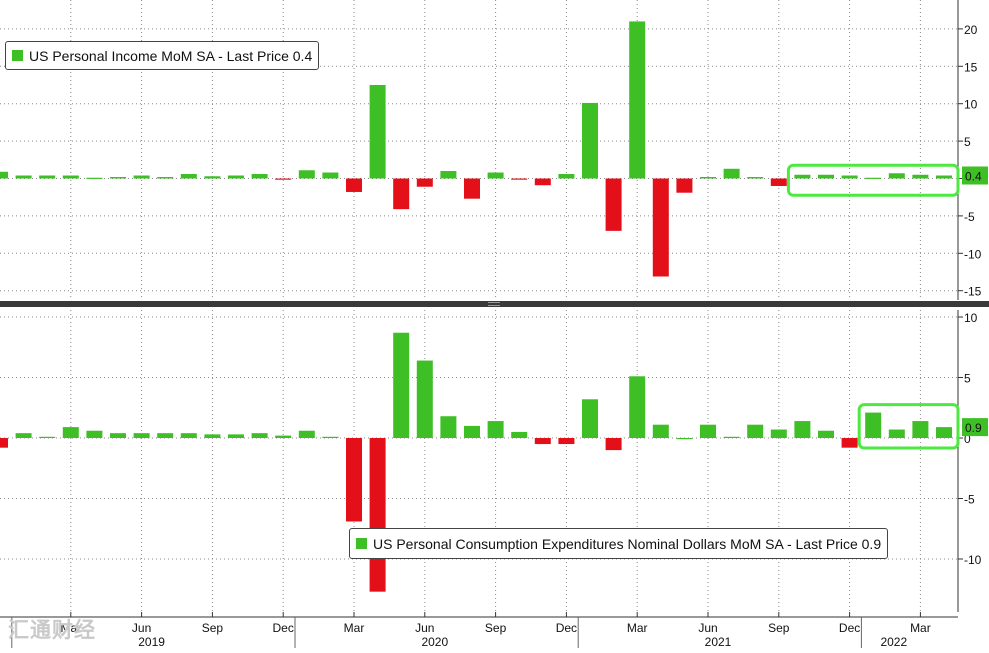  Describe the element at coordinates (494, 304) in the screenshot. I see `panel-divider` at that location.